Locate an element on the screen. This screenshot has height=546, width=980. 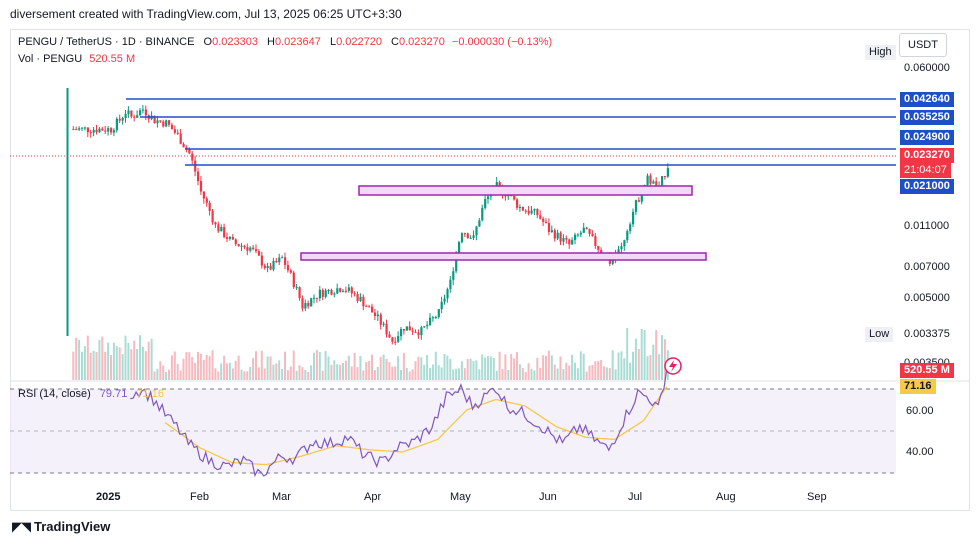
lightning-icon is located at coordinates (673, 366).